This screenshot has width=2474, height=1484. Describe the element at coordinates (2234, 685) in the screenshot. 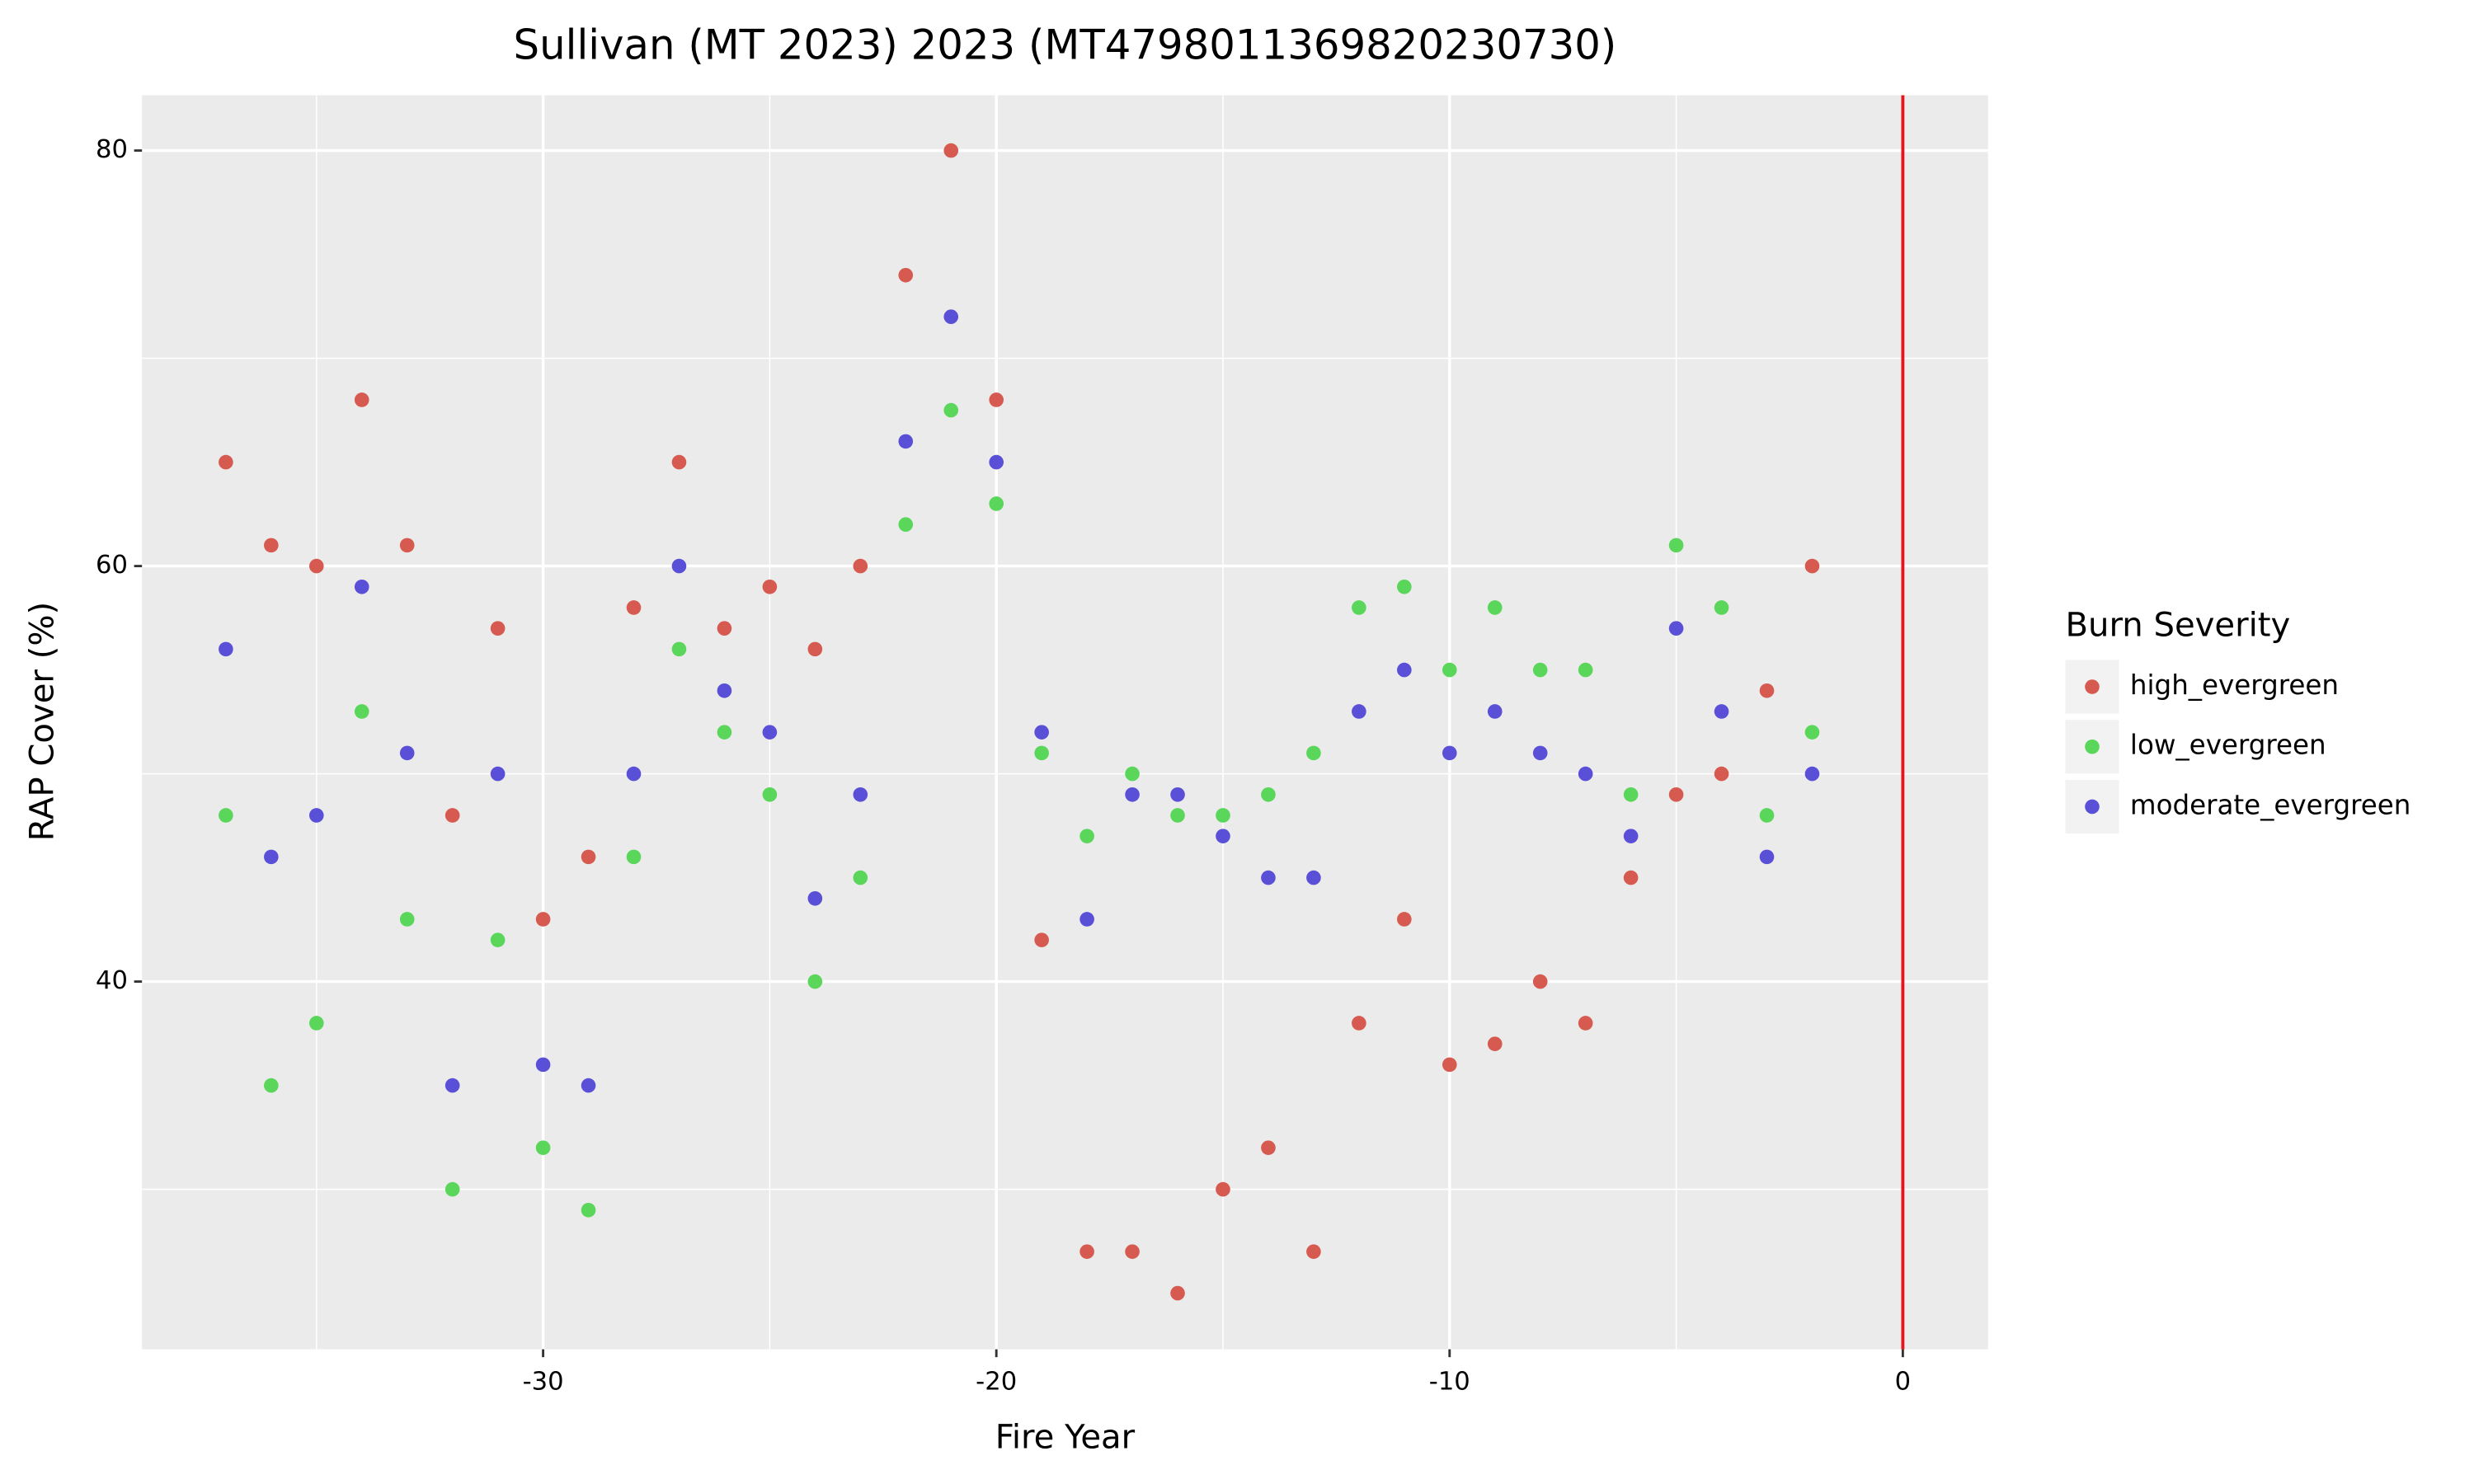

I see `legend-label: high_evergreen` at that location.